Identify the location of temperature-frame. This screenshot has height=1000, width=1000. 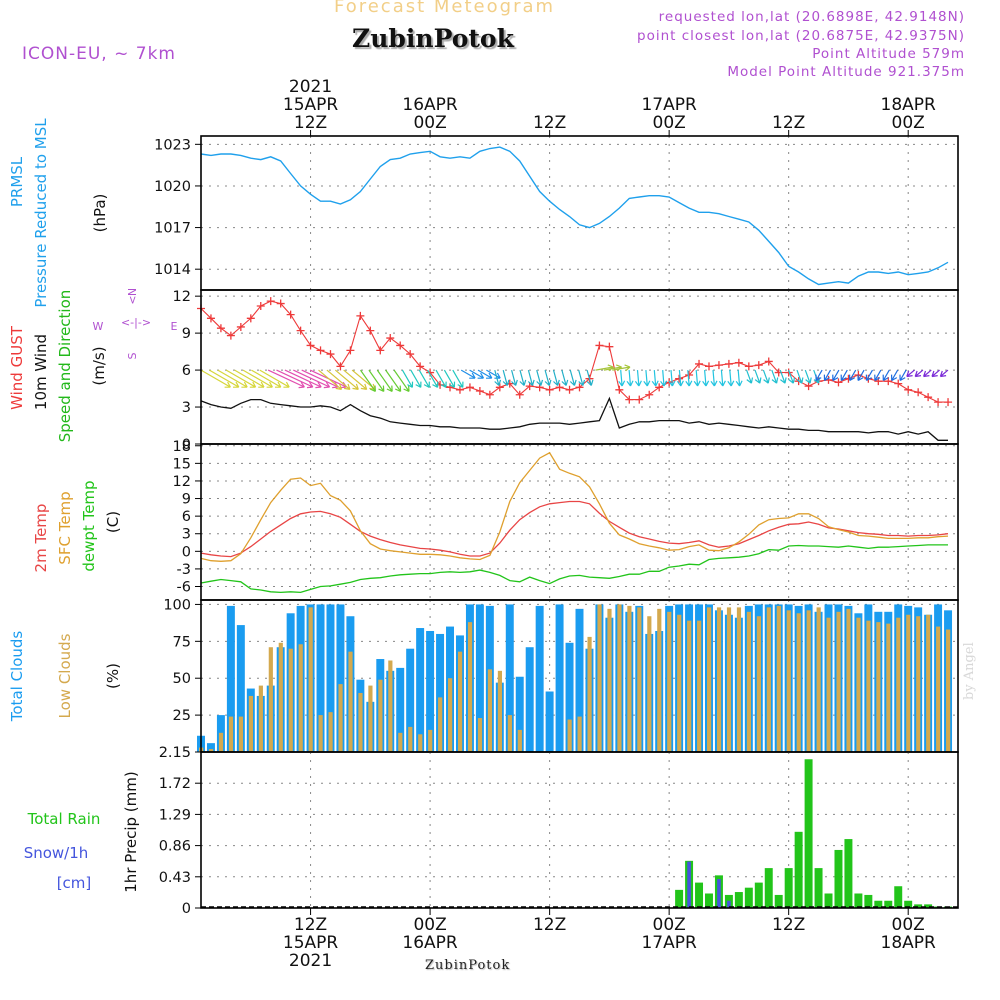
(579, 522).